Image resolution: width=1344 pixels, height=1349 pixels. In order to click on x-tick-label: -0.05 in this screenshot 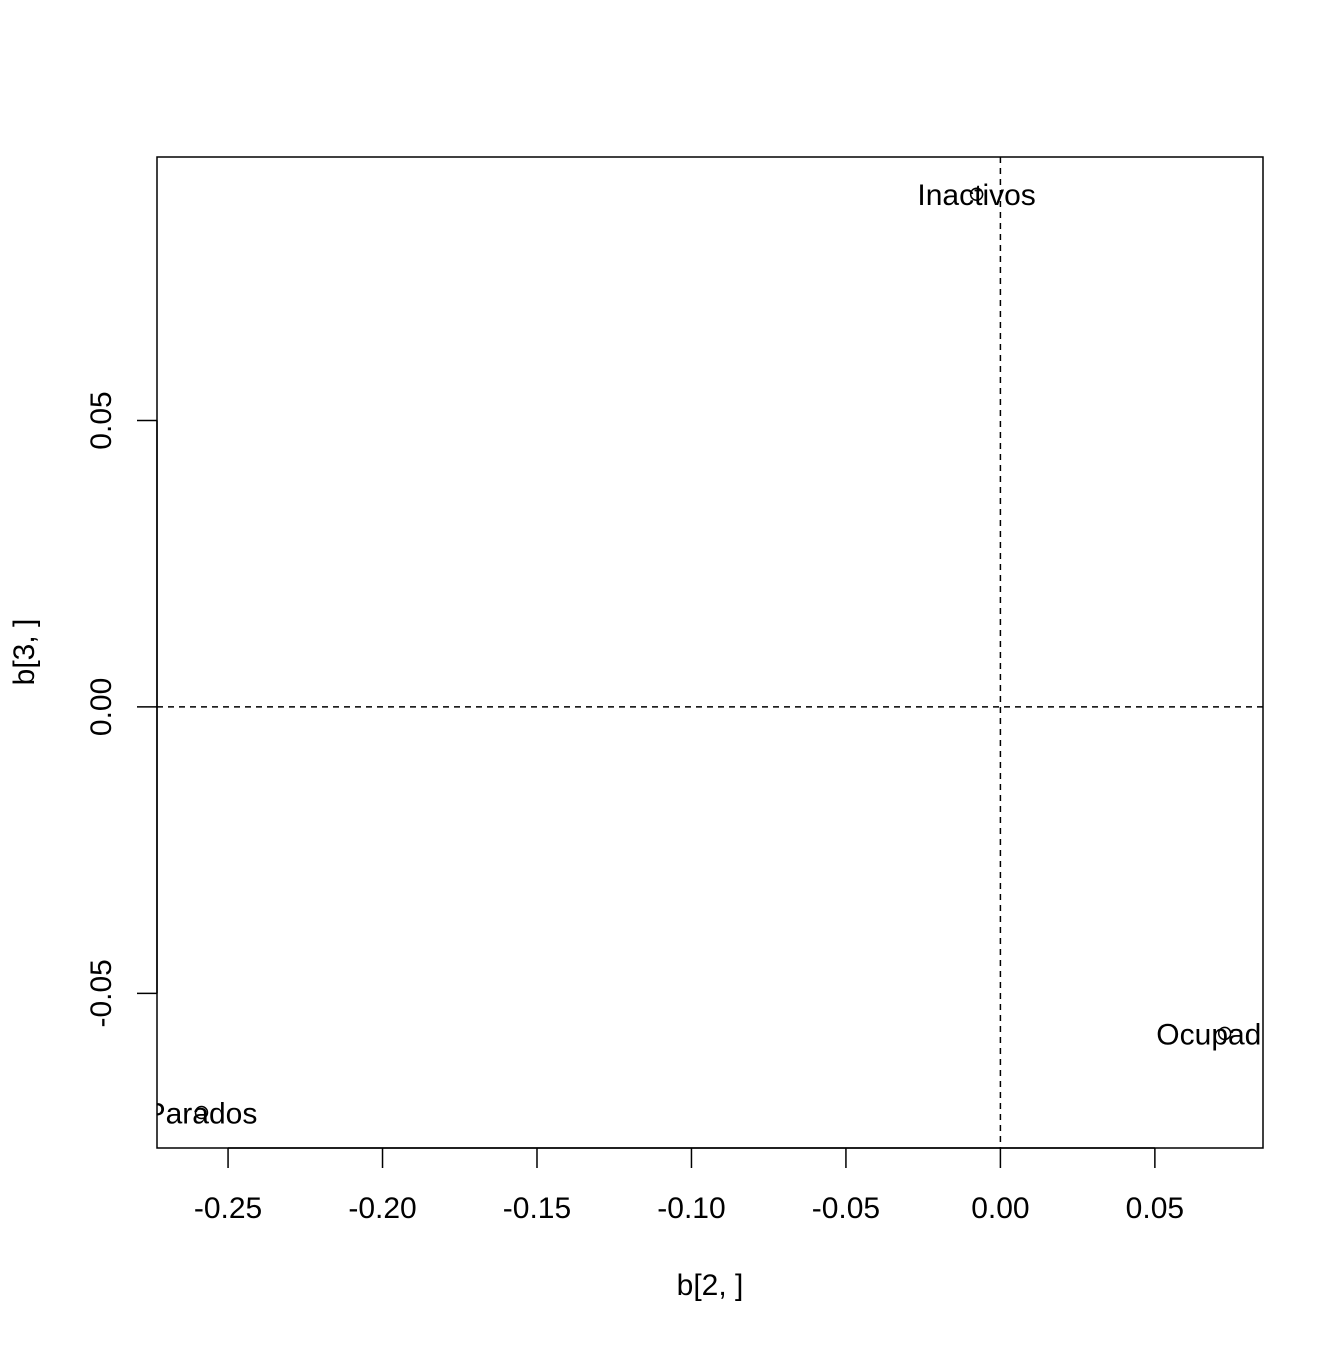, I will do `click(846, 1208)`.